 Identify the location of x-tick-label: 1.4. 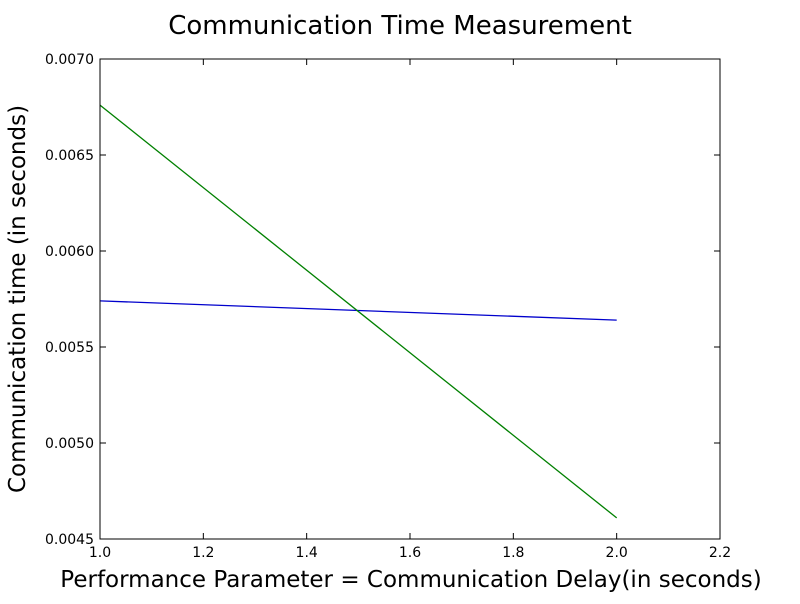
(307, 553).